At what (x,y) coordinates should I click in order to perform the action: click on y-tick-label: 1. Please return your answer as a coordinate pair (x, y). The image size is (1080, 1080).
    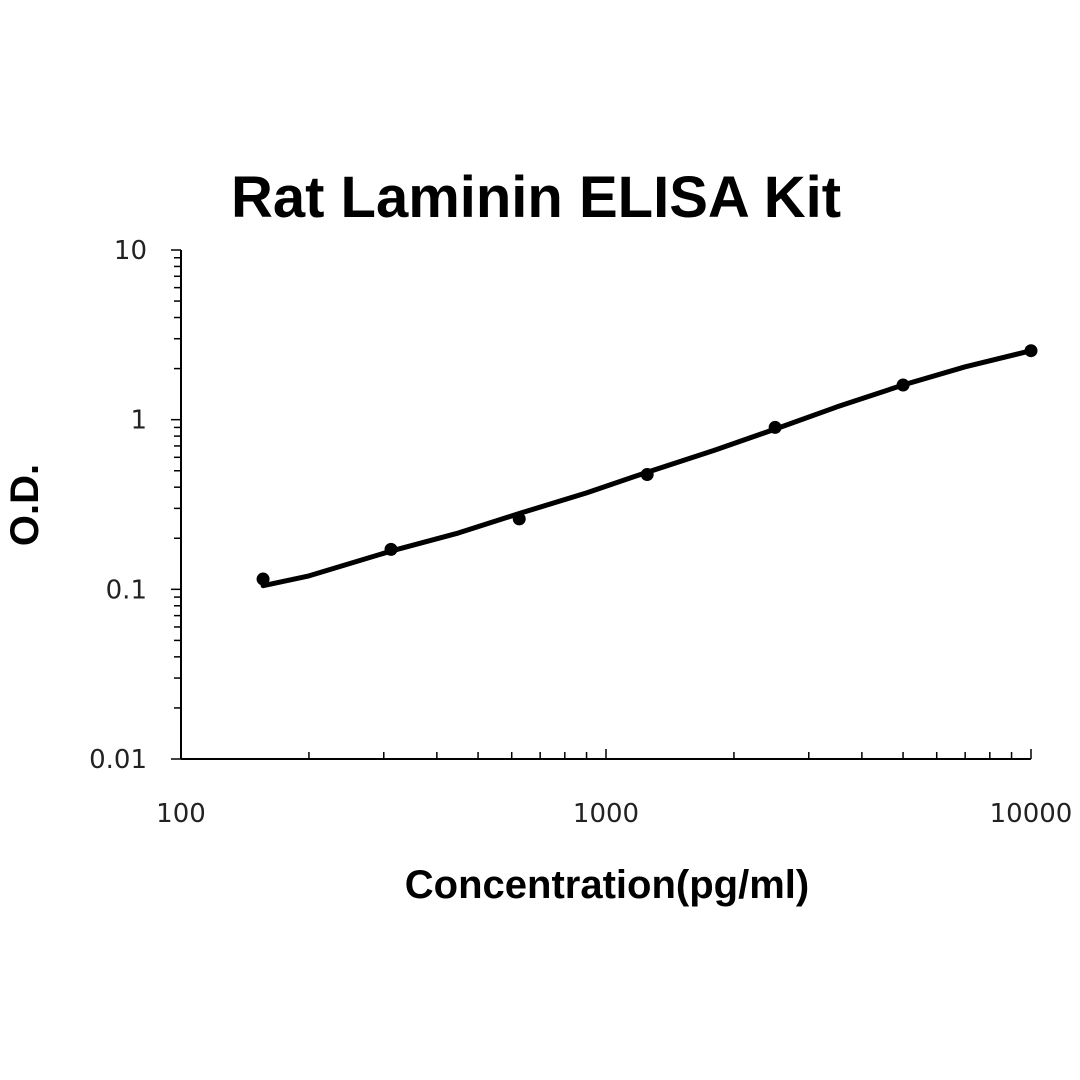
    Looking at the image, I should click on (138, 421).